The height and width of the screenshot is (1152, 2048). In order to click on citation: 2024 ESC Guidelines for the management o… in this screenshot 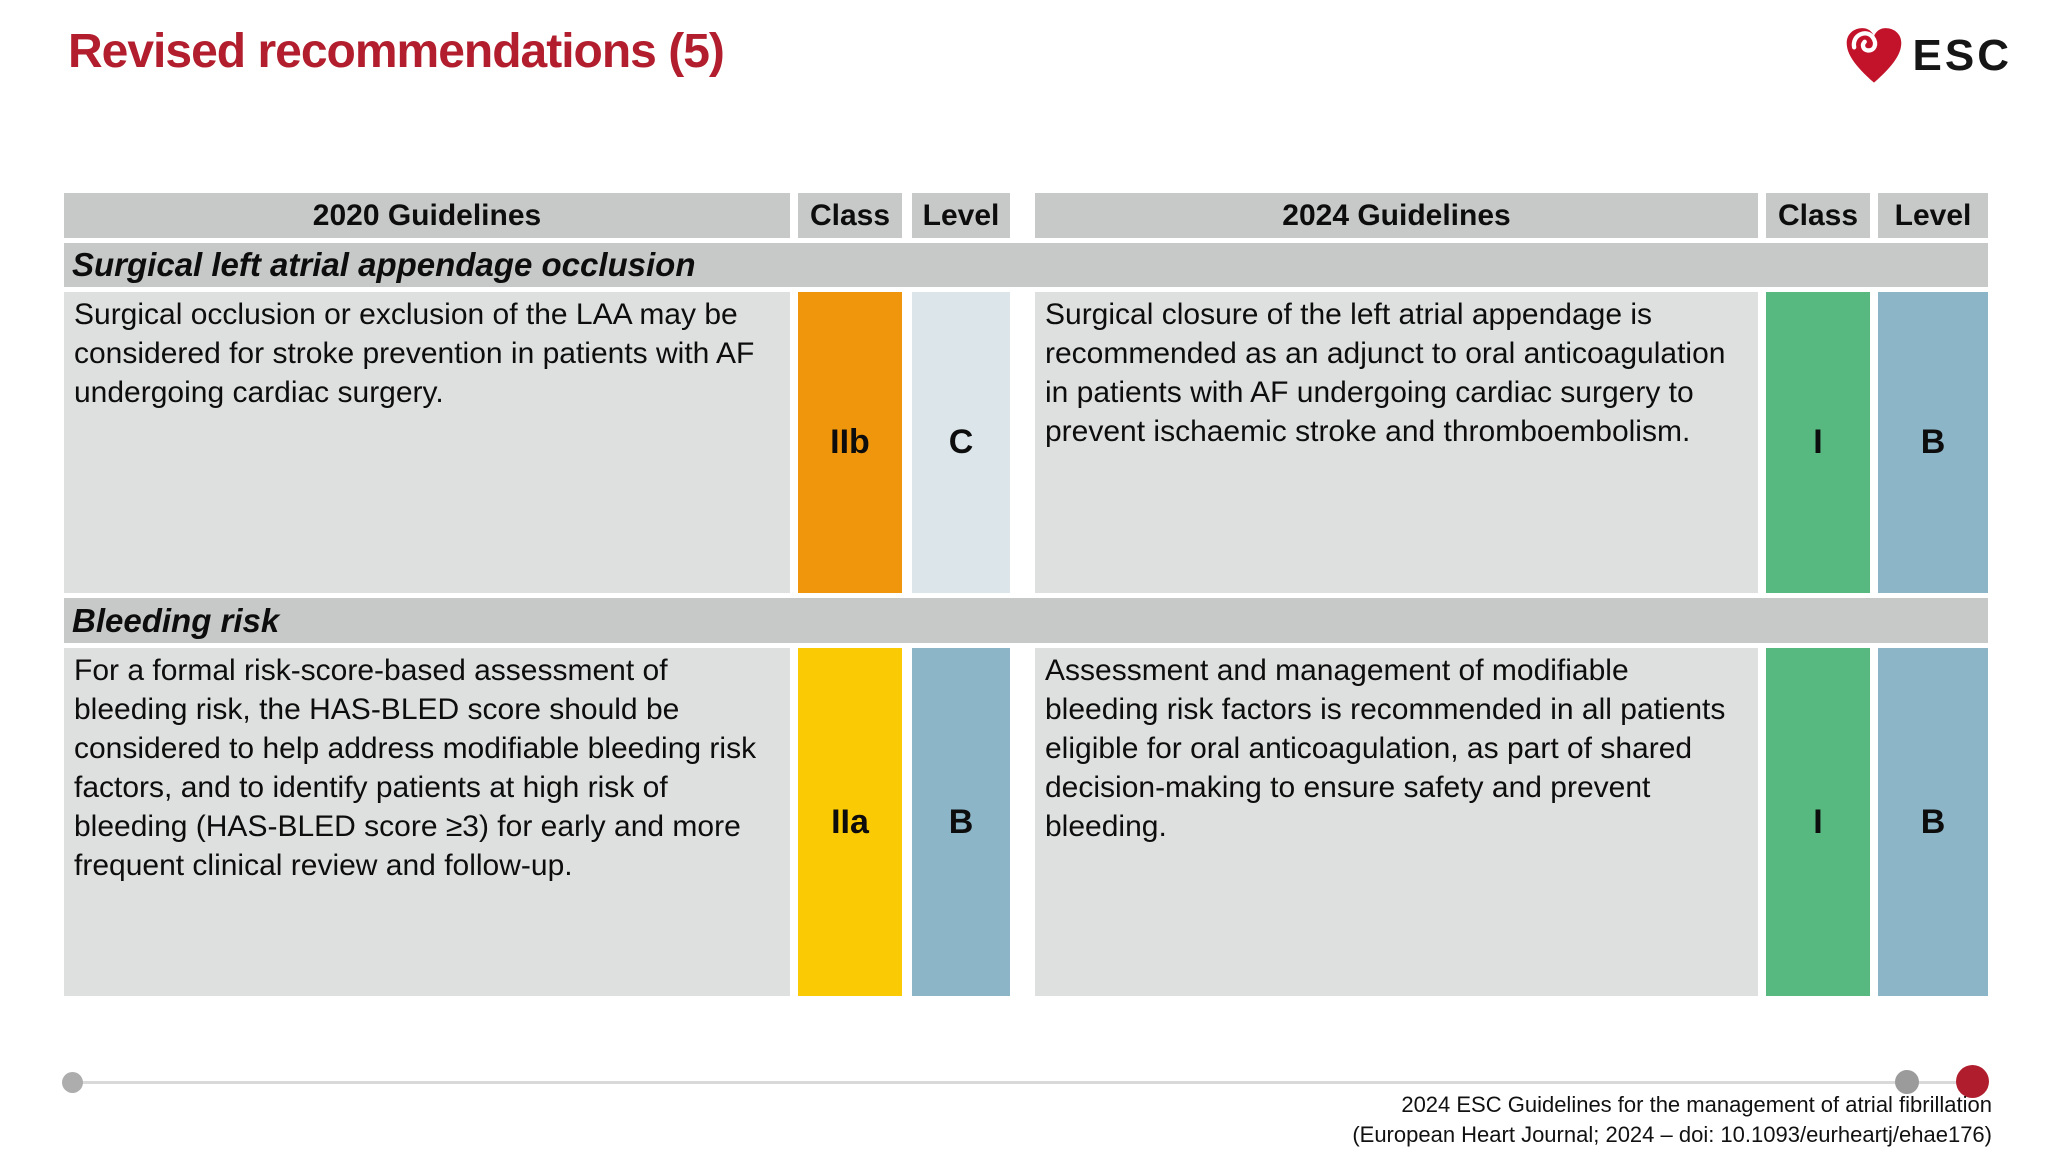, I will do `click(1672, 1119)`.